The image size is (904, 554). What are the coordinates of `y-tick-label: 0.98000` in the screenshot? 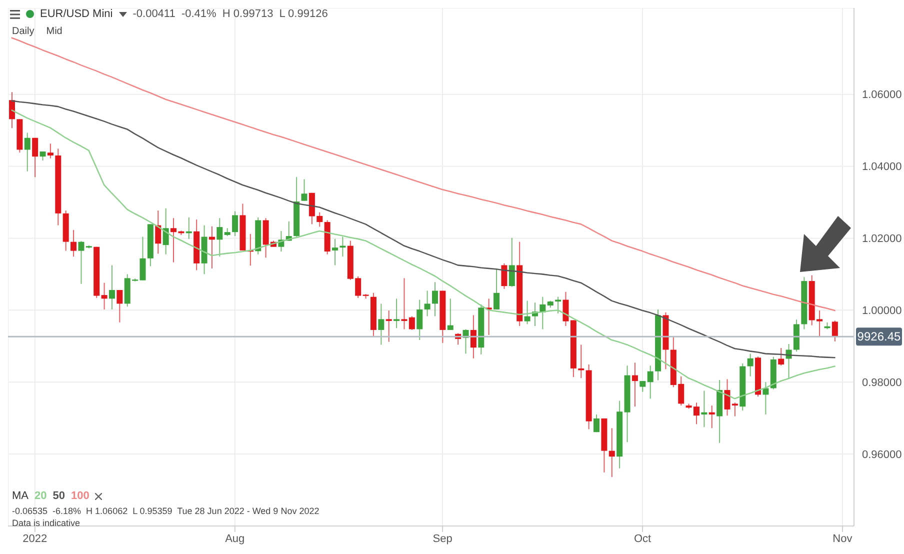 It's located at (882, 383).